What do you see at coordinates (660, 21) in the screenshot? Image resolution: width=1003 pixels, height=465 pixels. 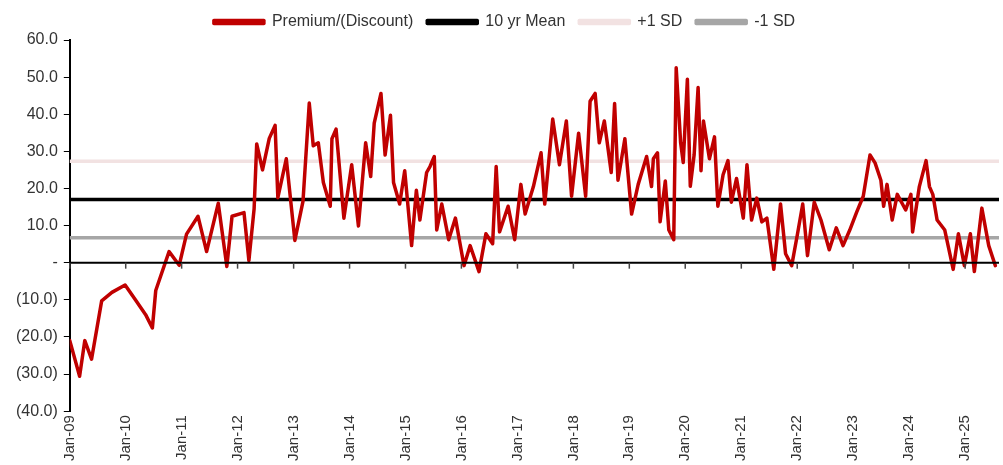 I see `legend-label: +1 SD` at bounding box center [660, 21].